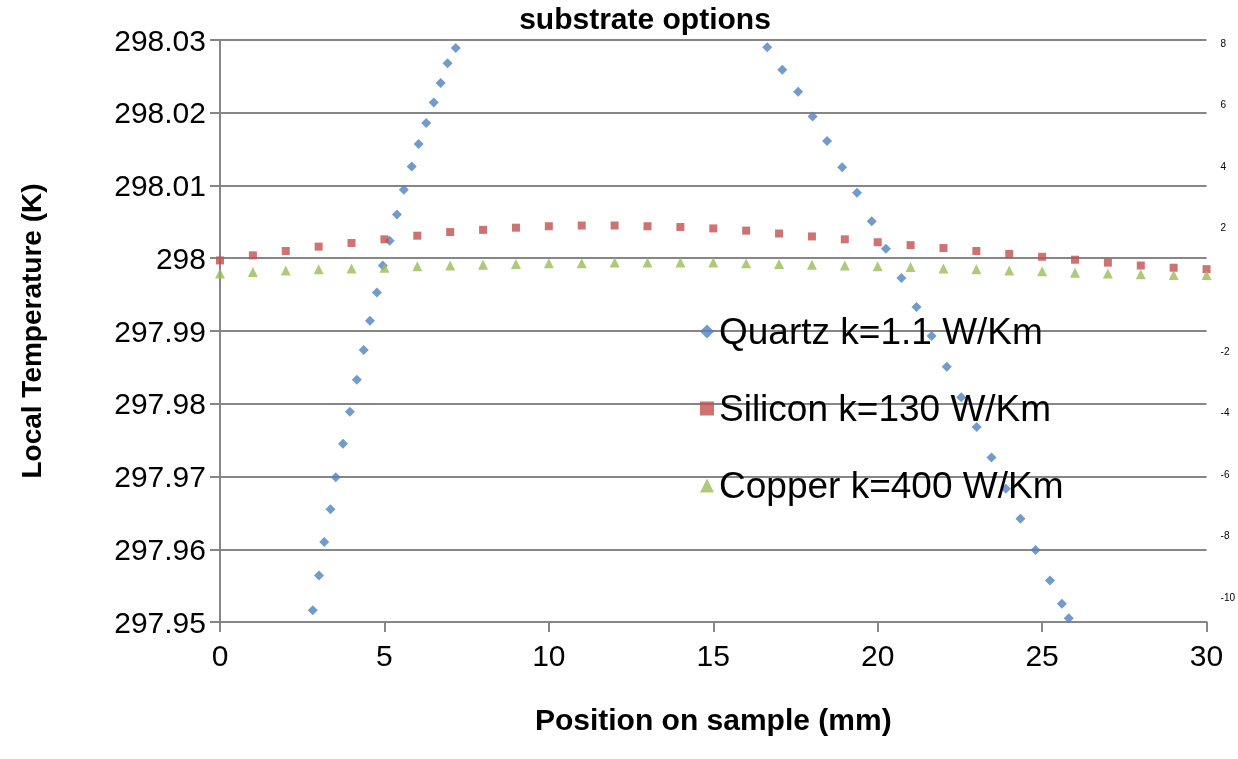 The height and width of the screenshot is (759, 1238). I want to click on y-tick-label: 297.95, so click(160, 622).